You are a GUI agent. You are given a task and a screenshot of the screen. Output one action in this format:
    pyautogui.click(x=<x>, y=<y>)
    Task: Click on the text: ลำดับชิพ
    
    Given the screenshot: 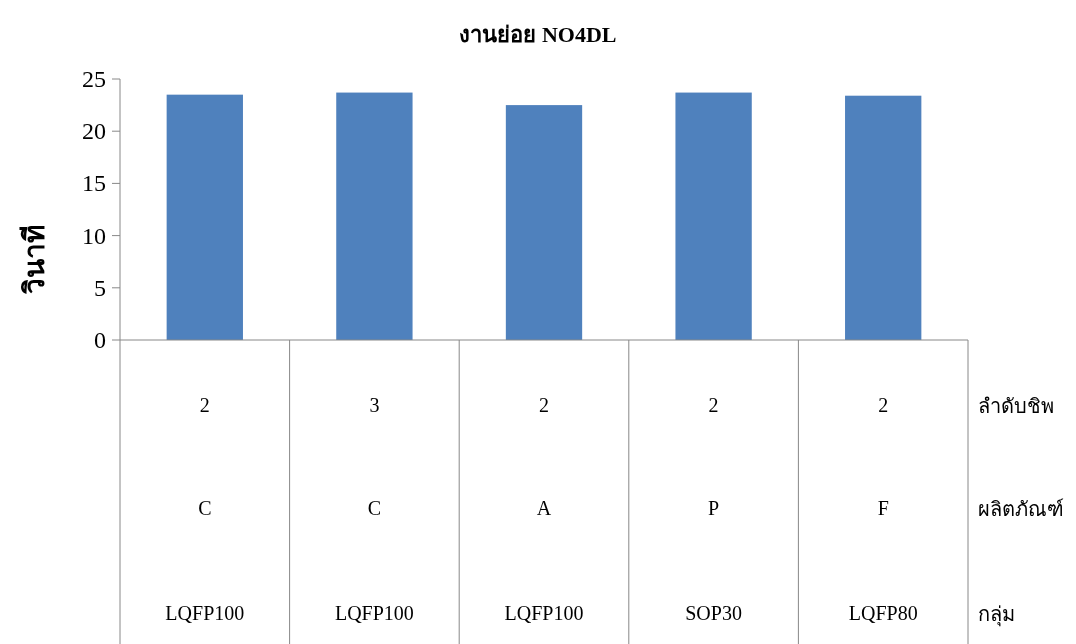 What is the action you would take?
    pyautogui.click(x=1016, y=406)
    